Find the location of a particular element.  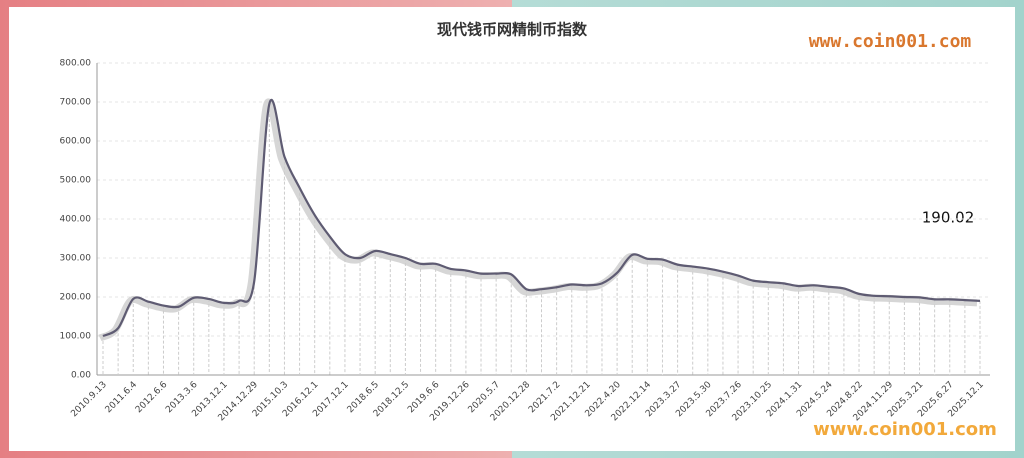

x-tick-label: 2010.9.13 is located at coordinates (88, 399).